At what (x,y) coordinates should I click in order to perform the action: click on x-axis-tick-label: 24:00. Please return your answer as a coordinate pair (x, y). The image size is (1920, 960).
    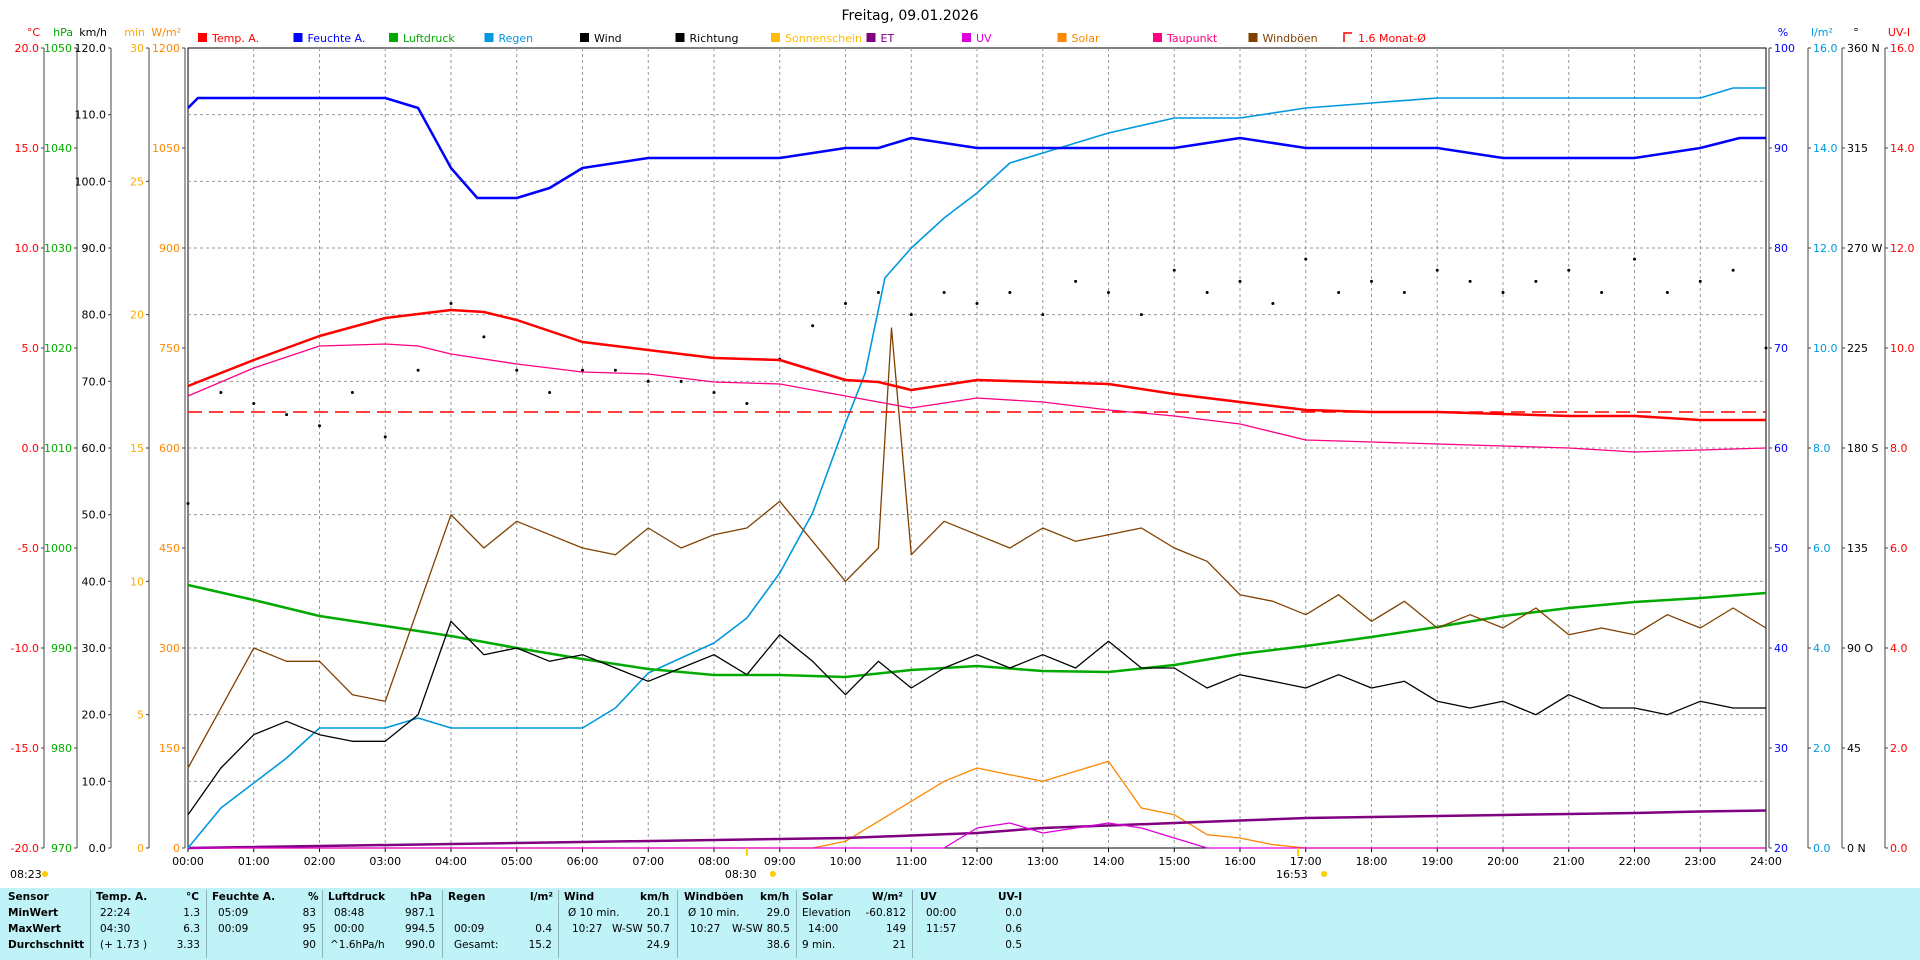
    Looking at the image, I should click on (1766, 861).